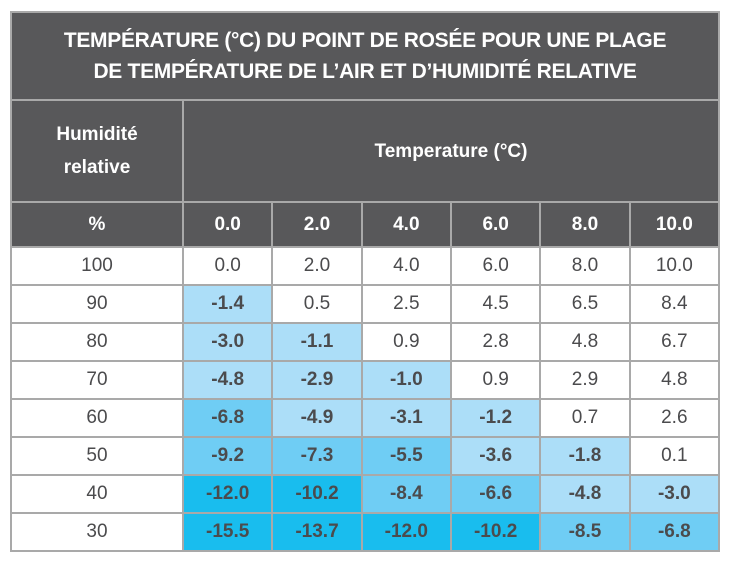  Describe the element at coordinates (97, 456) in the screenshot. I see `humidity-cell: 50` at that location.